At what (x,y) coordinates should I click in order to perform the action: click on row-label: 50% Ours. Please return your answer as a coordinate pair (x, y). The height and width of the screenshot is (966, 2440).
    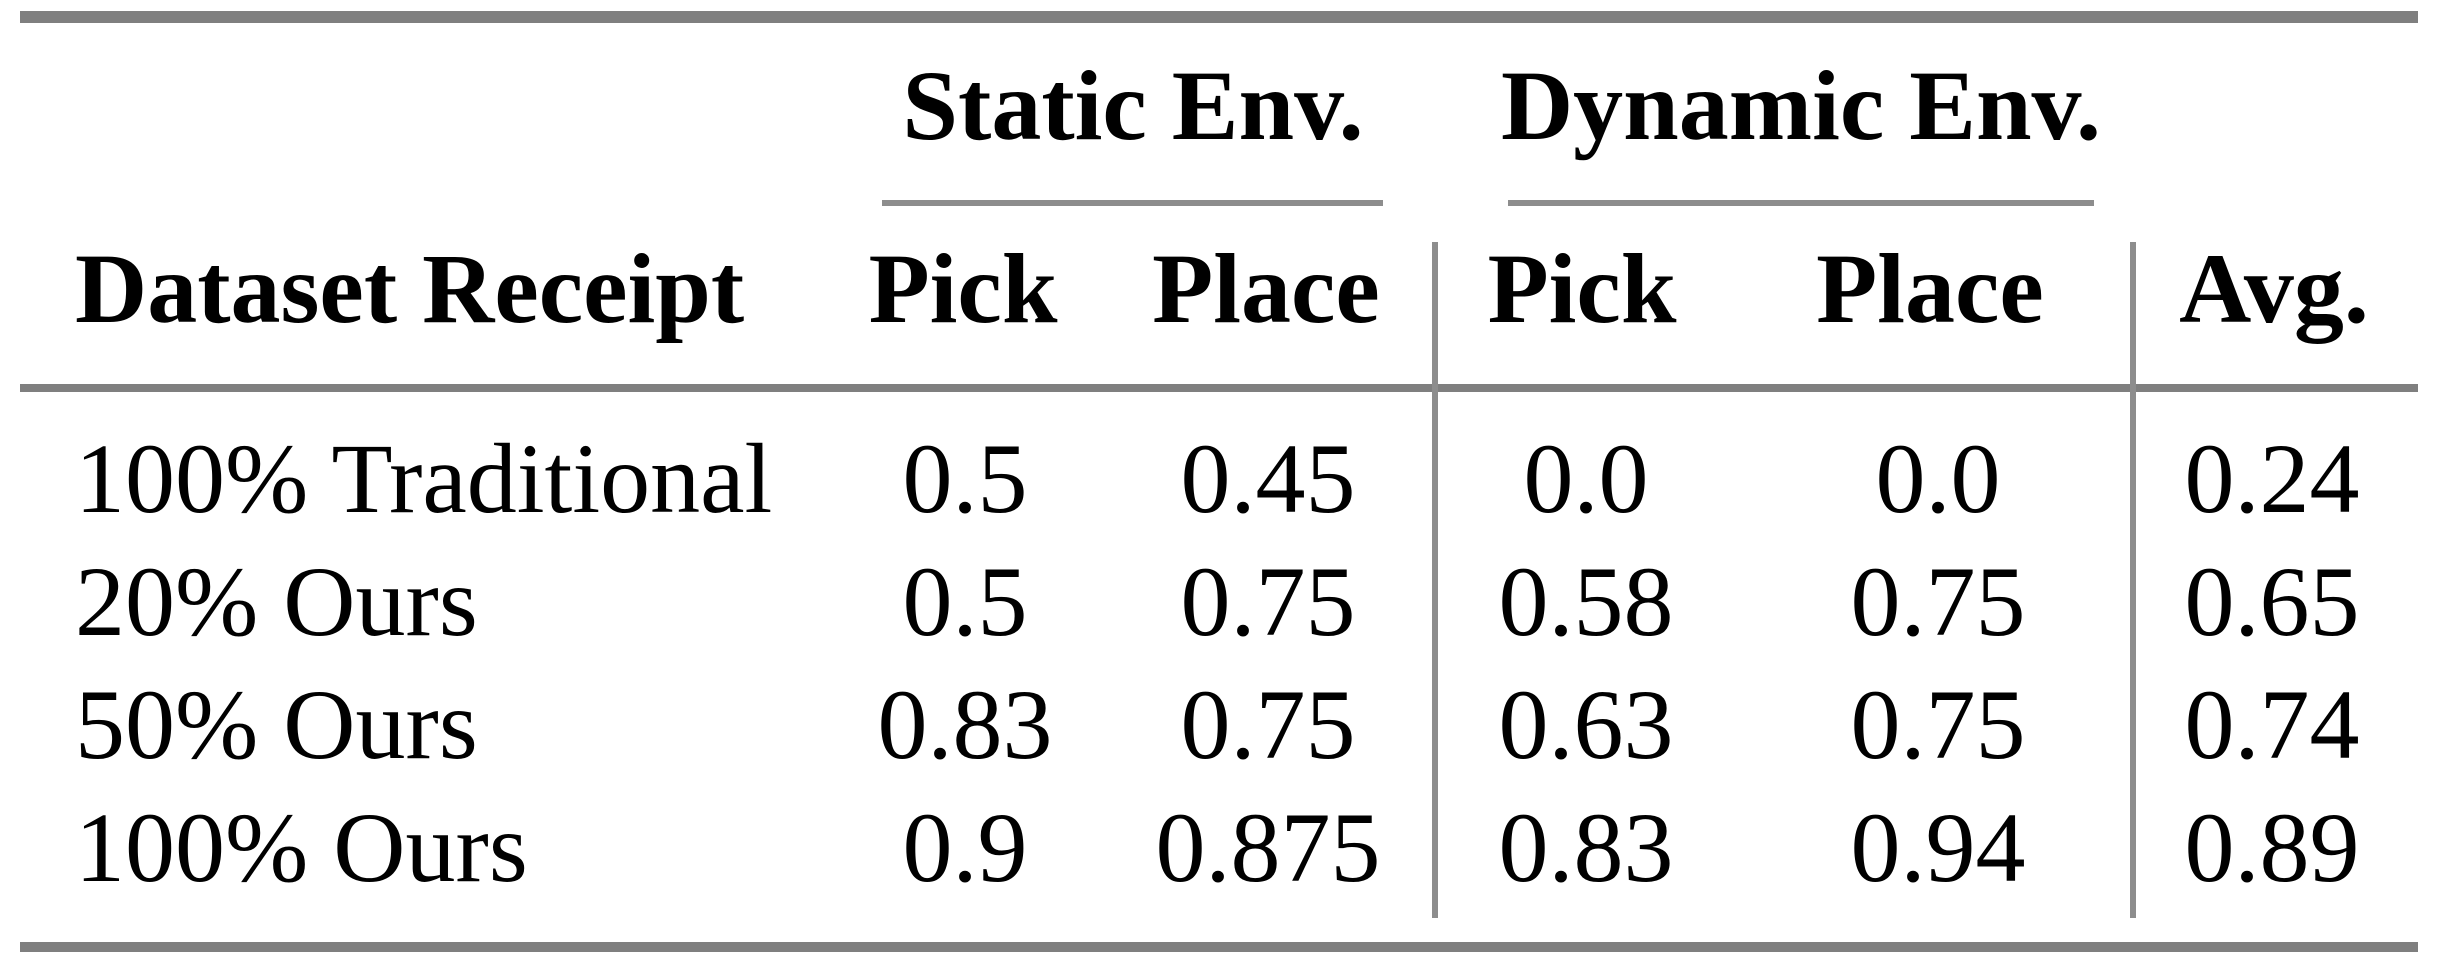
    Looking at the image, I should click on (276, 724).